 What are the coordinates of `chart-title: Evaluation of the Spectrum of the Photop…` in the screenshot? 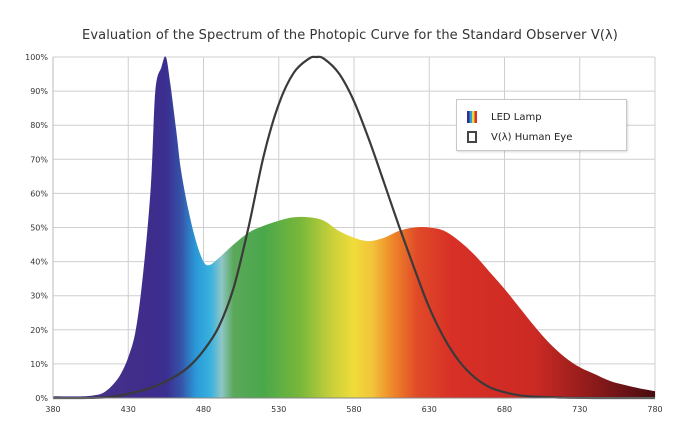 It's located at (350, 35).